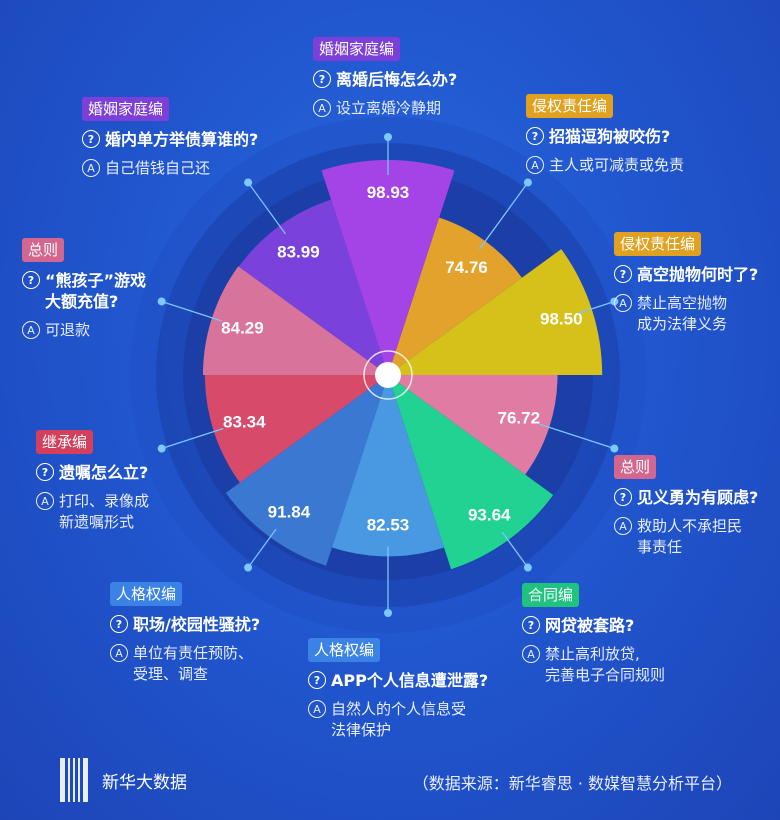 The image size is (780, 820). I want to click on answer-text: 禁止高空抛物 成为法律义务, so click(682, 314).